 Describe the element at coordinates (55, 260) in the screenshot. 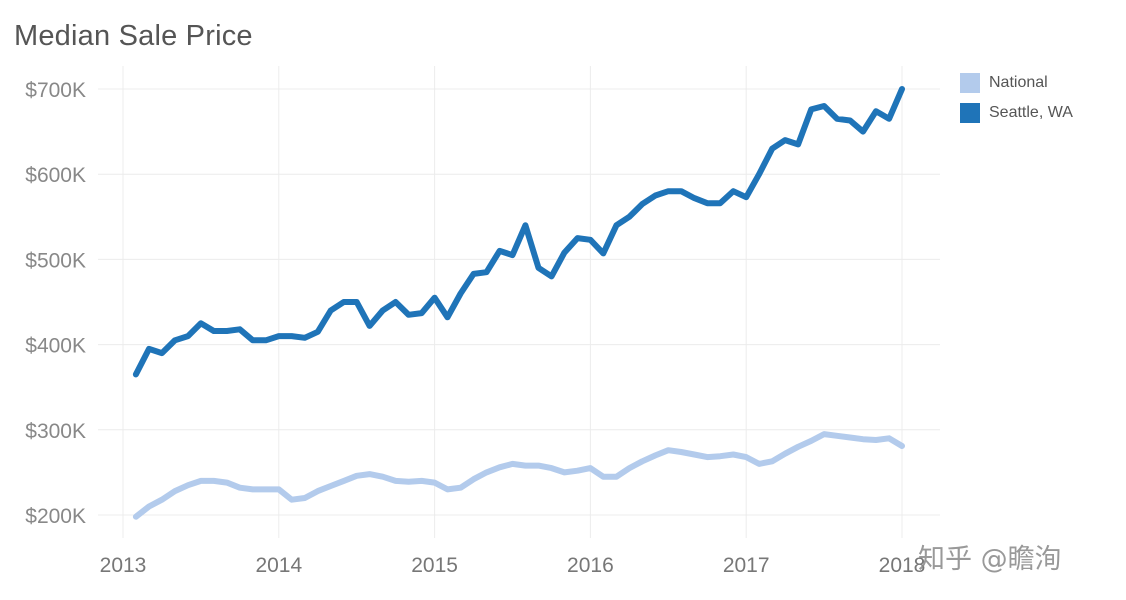

I see `y-tick-label: $500K` at that location.